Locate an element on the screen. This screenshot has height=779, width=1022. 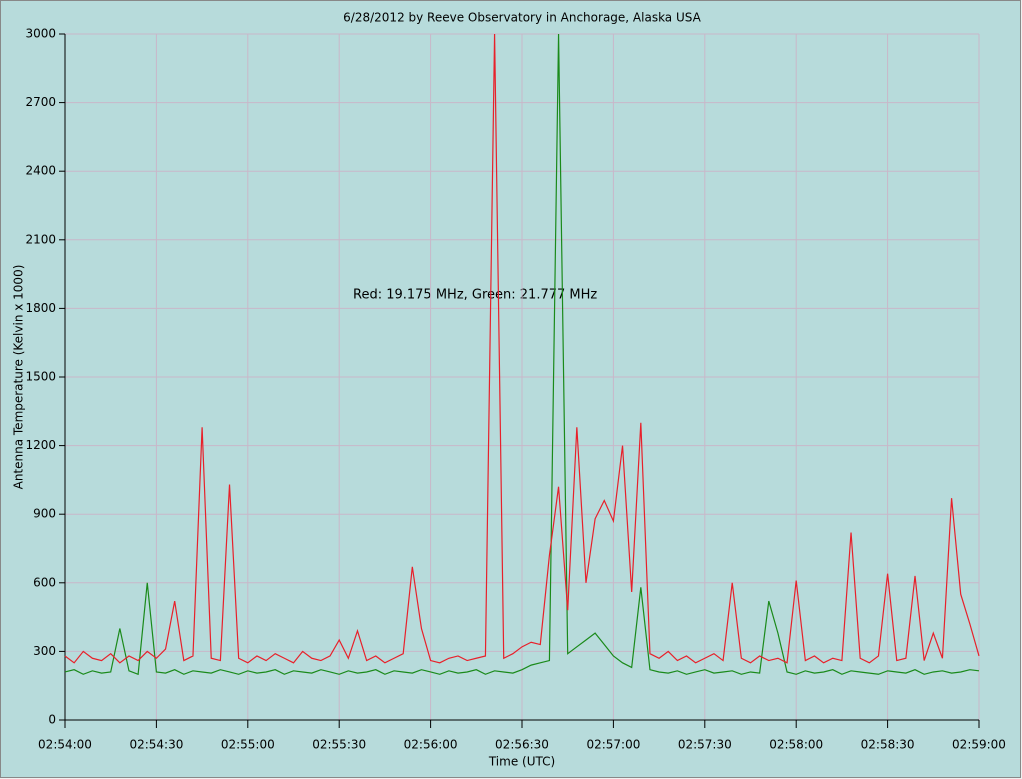
x-tick-label: 02:56:30 is located at coordinates (522, 745).